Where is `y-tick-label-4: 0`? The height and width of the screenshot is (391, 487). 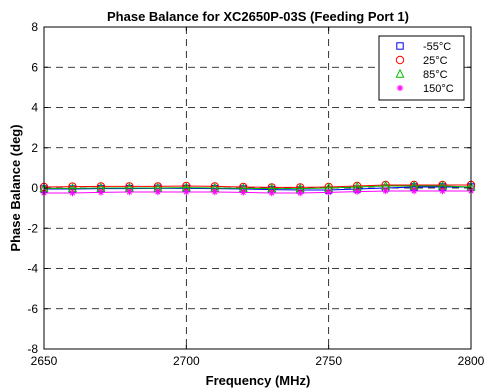
y-tick-label-4: 0 is located at coordinates (34, 188).